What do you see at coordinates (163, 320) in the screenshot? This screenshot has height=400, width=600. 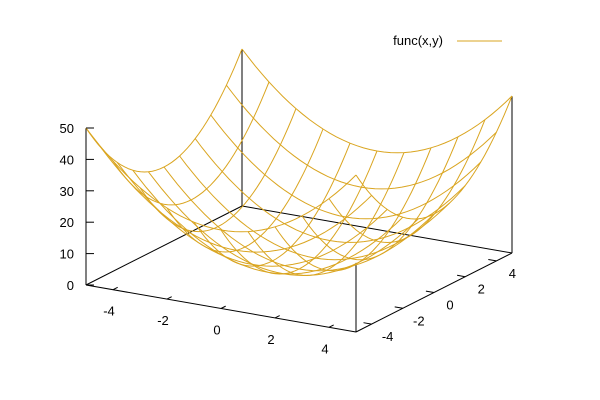 I see `x-tick-label: -2` at bounding box center [163, 320].